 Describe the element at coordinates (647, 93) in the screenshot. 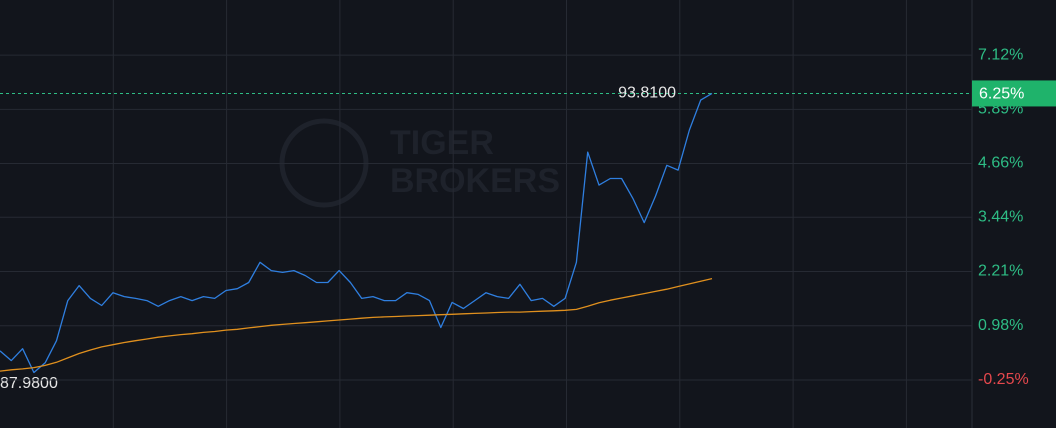

I see `last-price-label: 93.8100` at that location.